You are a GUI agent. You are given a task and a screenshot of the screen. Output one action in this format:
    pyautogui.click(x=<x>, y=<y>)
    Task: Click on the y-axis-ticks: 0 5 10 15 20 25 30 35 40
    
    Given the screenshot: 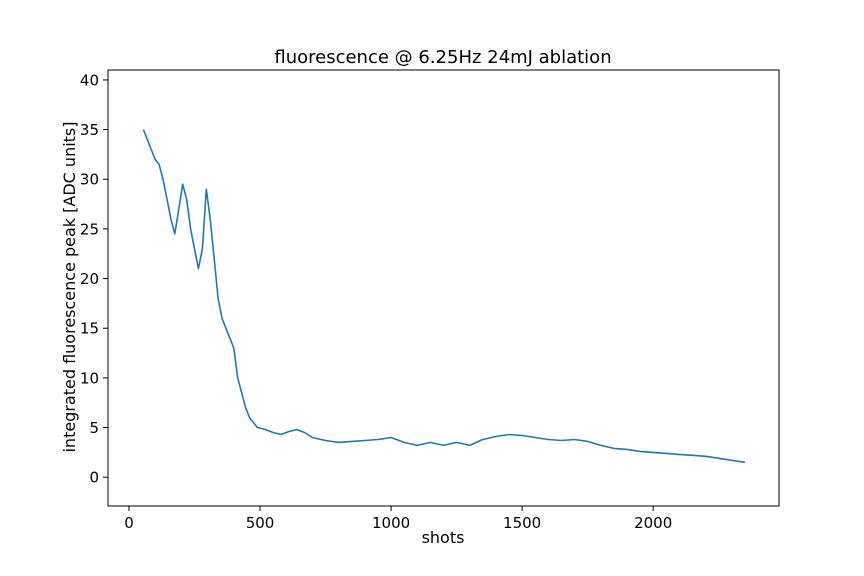 What is the action you would take?
    pyautogui.click(x=94, y=279)
    